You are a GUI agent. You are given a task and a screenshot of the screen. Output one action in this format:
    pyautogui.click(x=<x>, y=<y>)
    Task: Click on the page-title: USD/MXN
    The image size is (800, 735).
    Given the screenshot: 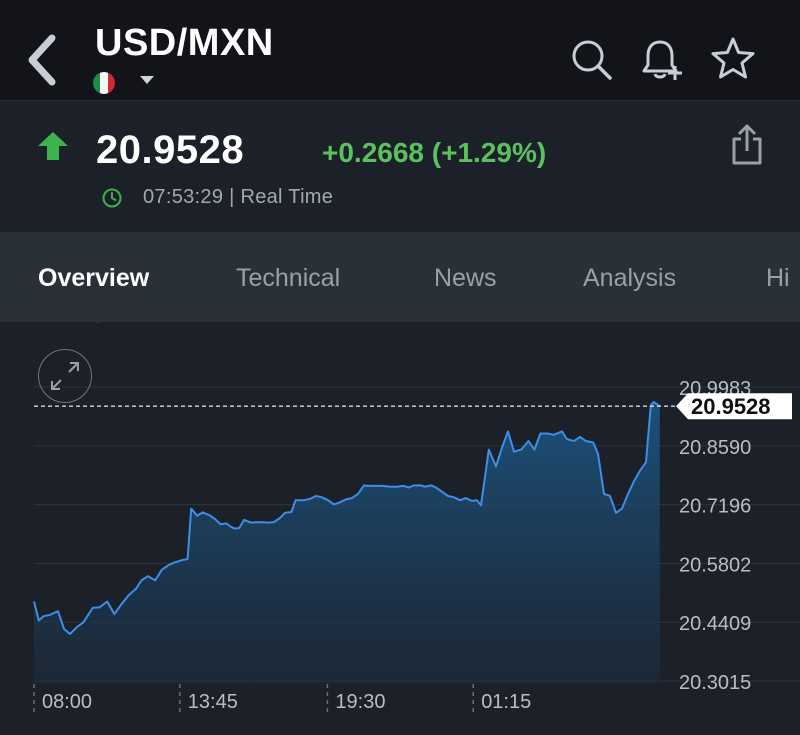 What is the action you would take?
    pyautogui.click(x=184, y=43)
    